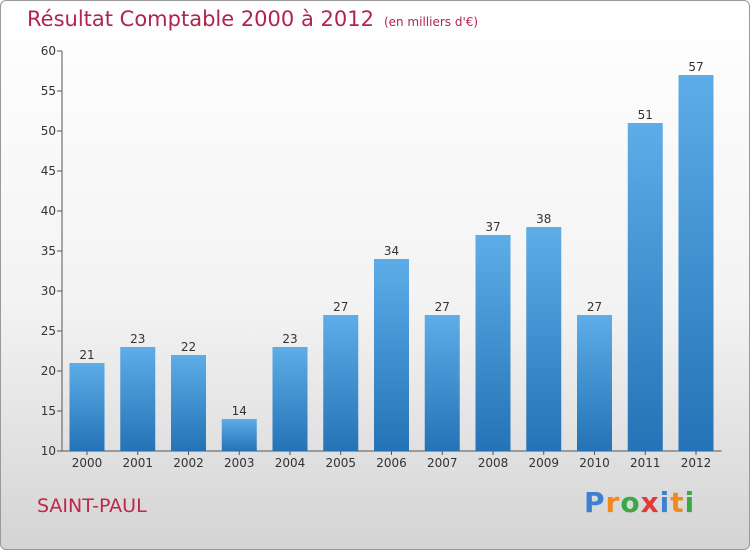 The image size is (750, 550). Describe the element at coordinates (200, 19) in the screenshot. I see `title-text: Résultat Comptable 2000 à 2012` at that location.